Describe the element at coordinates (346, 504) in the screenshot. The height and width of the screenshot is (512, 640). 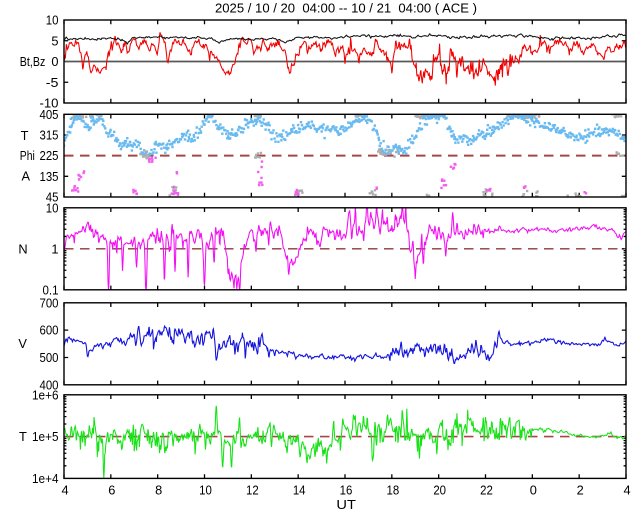
I see `svg-text: UT` at that location.